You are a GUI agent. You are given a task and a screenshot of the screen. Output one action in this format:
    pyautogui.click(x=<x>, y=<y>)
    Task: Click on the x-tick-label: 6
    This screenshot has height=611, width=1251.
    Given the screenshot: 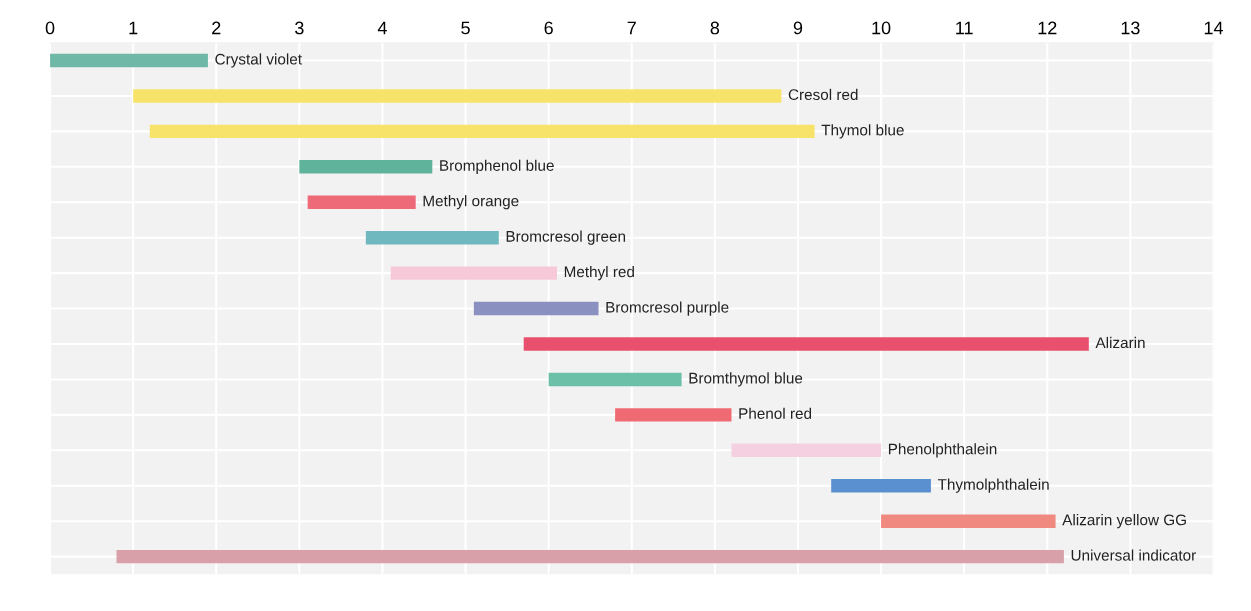 What is the action you would take?
    pyautogui.click(x=548, y=28)
    